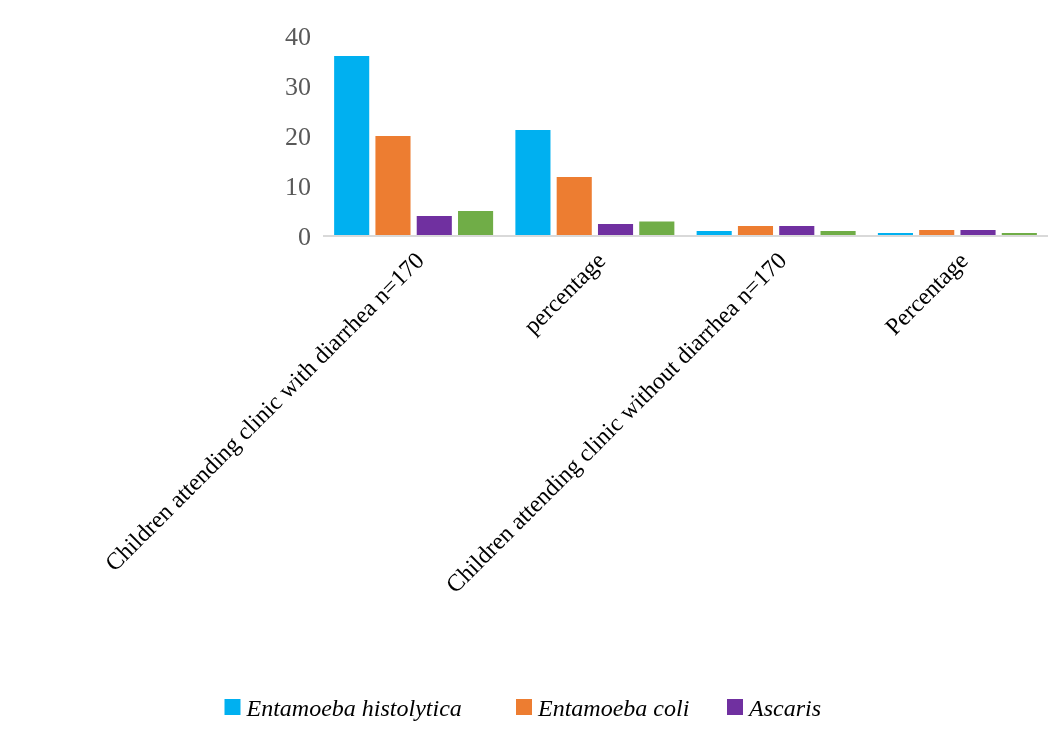 This screenshot has width=1062, height=738. I want to click on y-tick-label: 20, so click(298, 137).